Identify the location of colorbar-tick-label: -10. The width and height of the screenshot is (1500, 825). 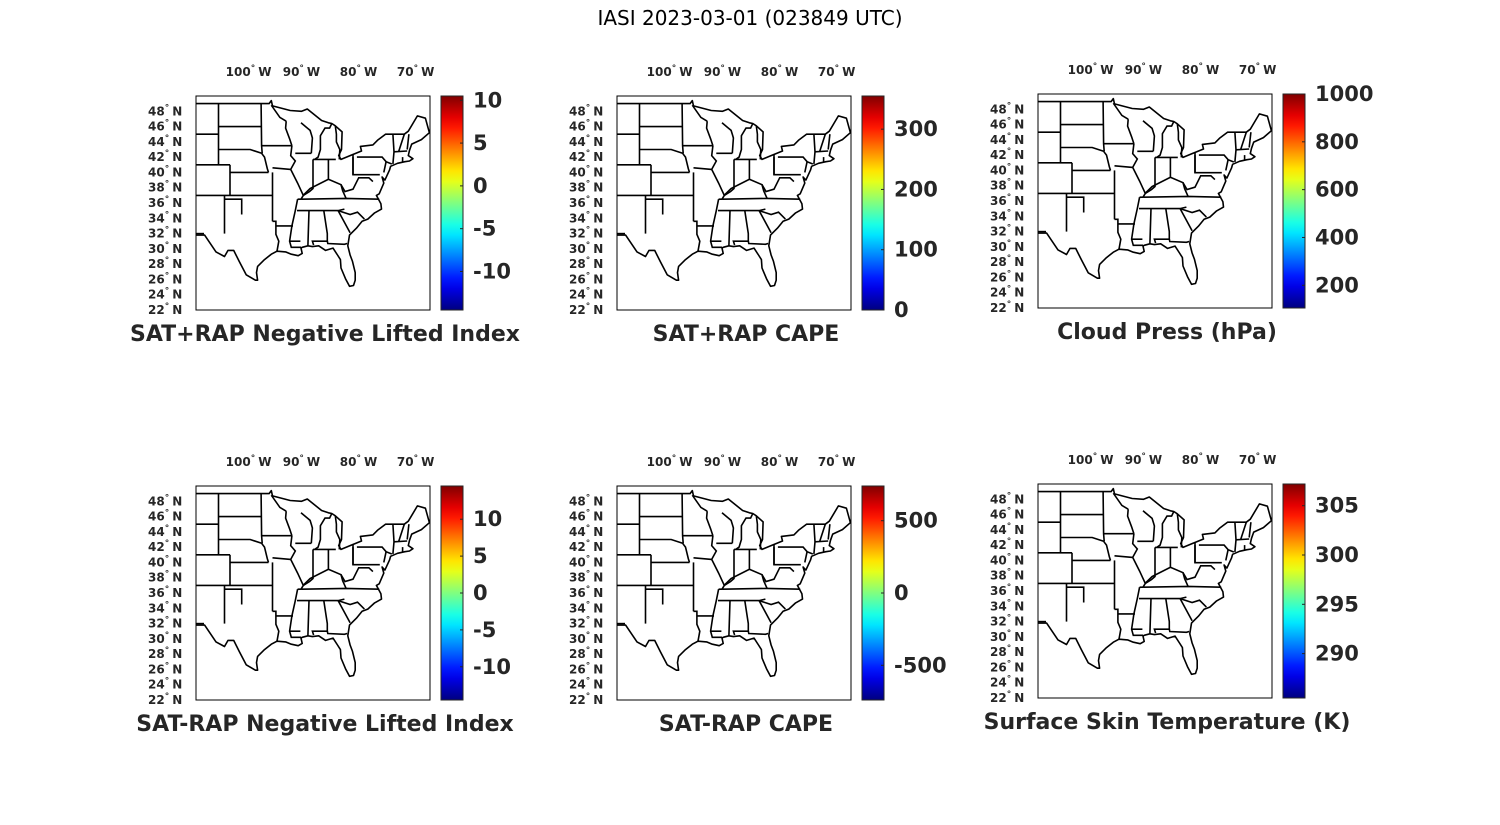
(492, 271).